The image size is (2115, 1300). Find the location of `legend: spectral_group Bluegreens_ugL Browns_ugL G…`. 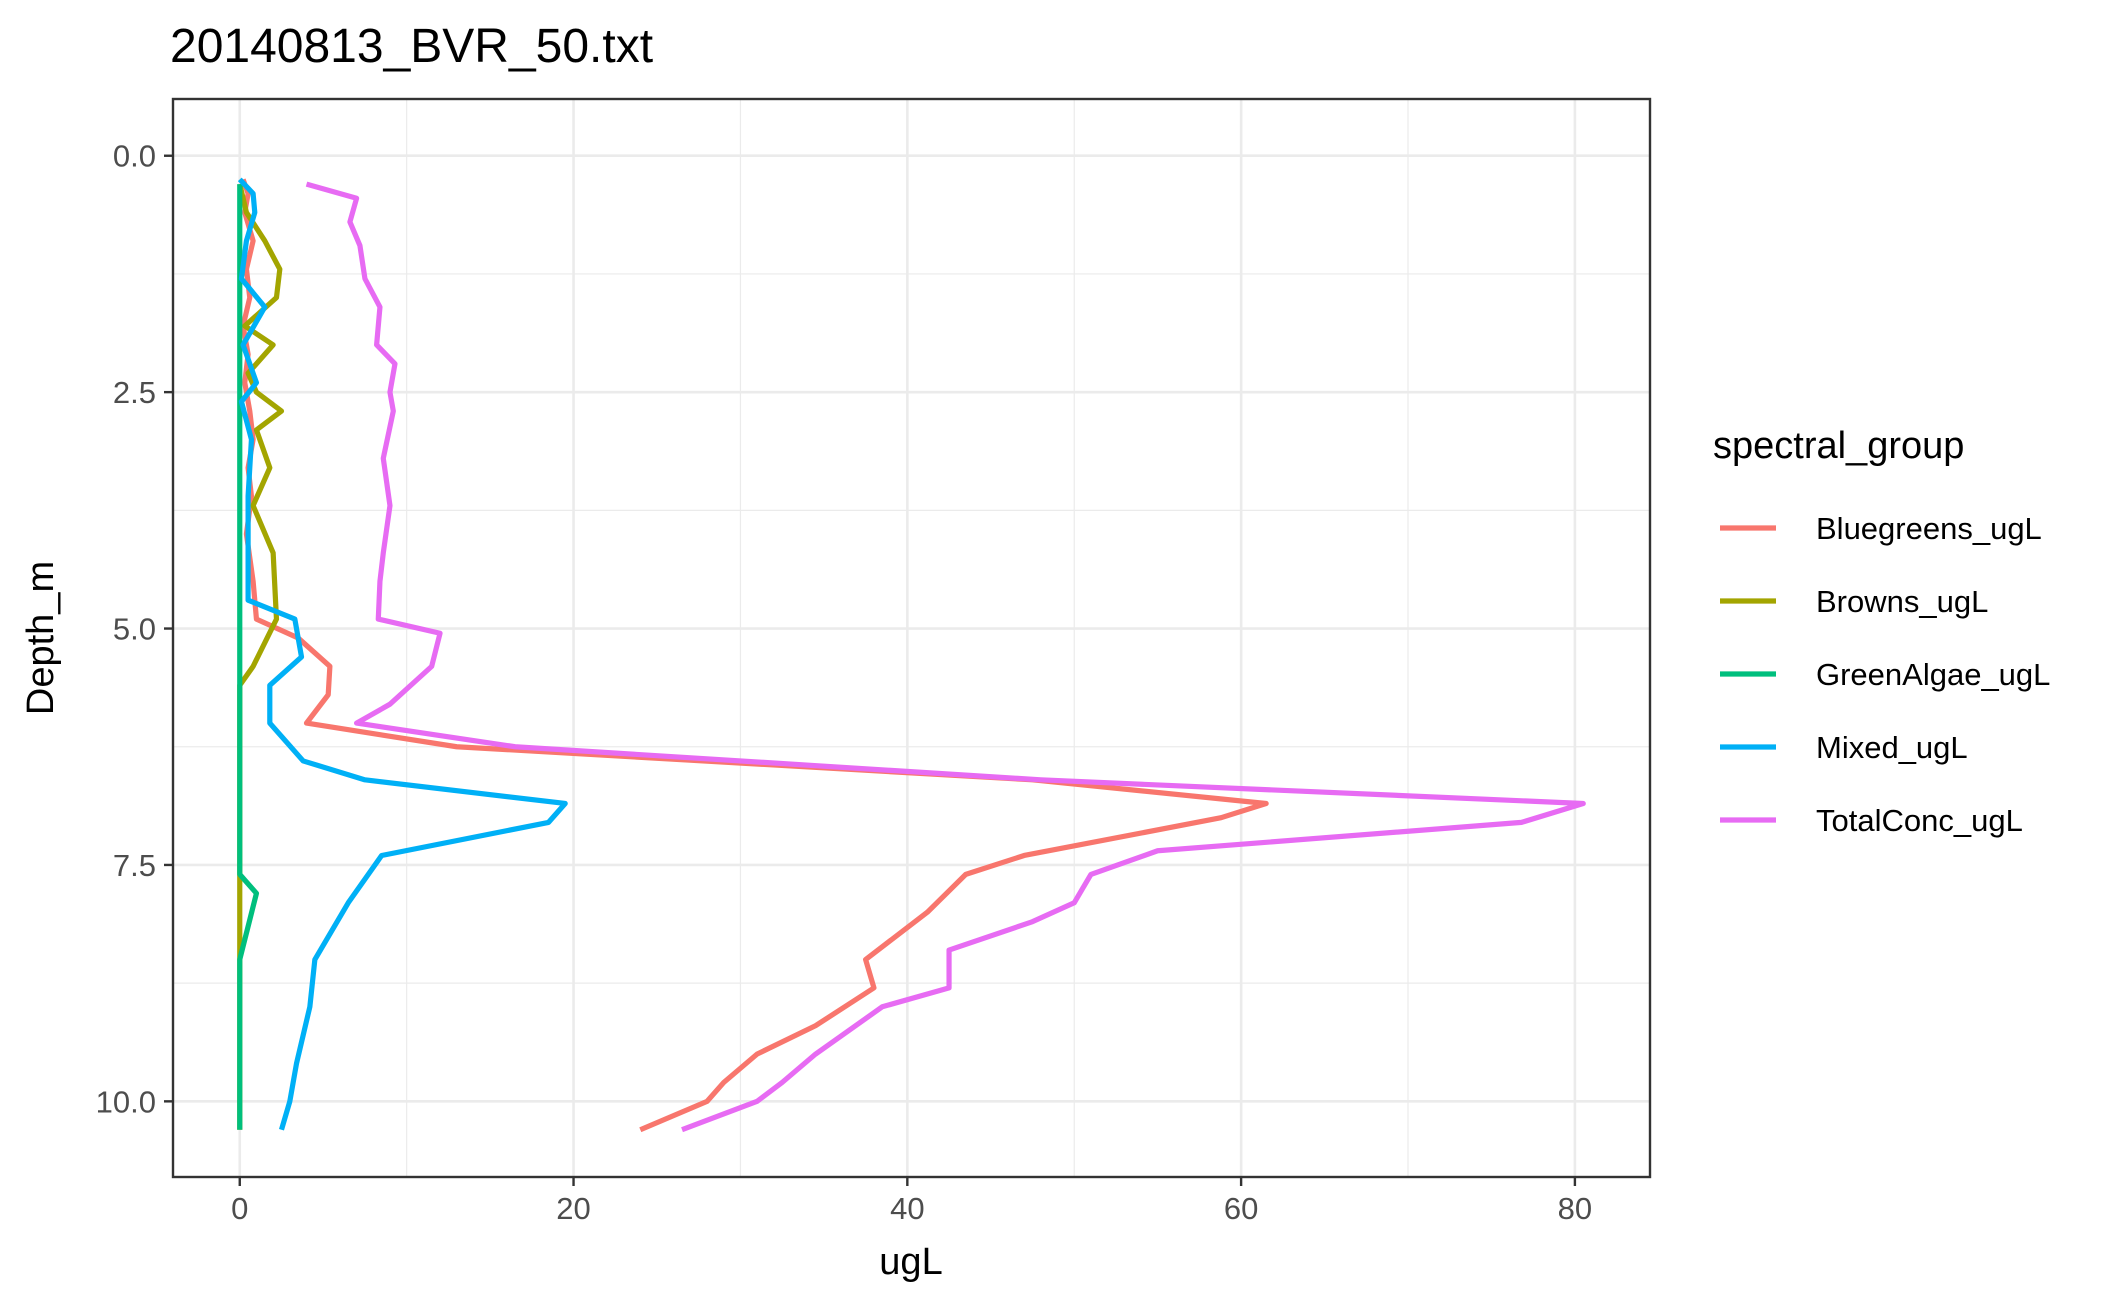

legend: spectral_group Bluegreens_ugL Browns_ugL G… is located at coordinates (1881, 631).